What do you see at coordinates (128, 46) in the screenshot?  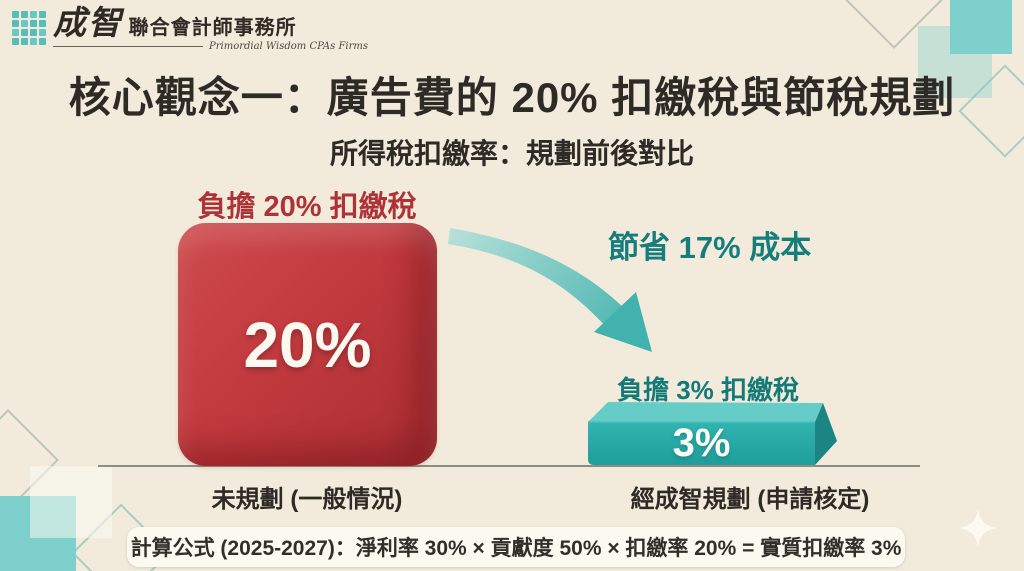 I see `logo-rule` at bounding box center [128, 46].